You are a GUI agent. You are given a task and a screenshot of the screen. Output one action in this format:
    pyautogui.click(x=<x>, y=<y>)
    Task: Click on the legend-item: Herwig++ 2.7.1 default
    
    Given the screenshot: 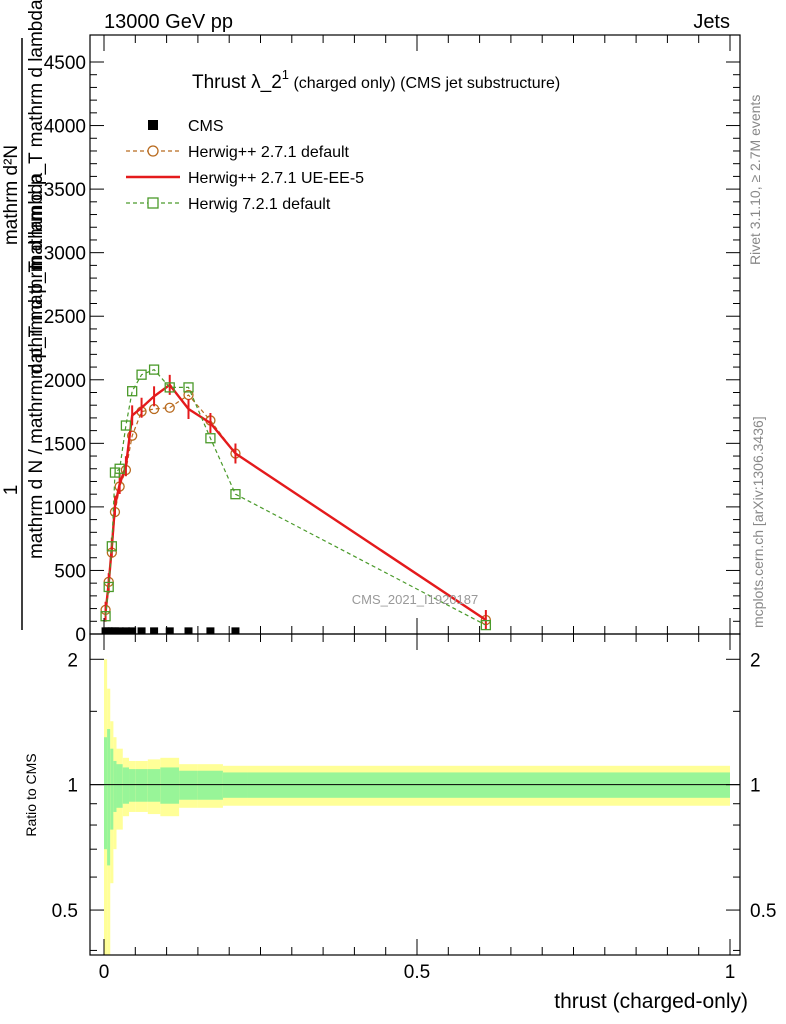 What is the action you would take?
    pyautogui.click(x=238, y=152)
    